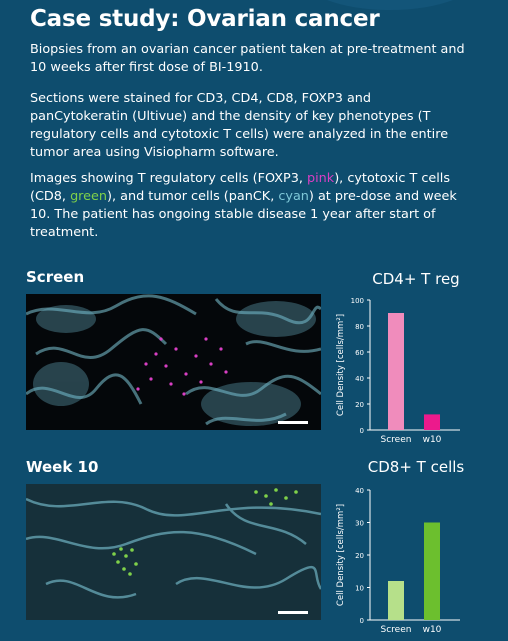 Image resolution: width=508 pixels, height=641 pixels. Describe the element at coordinates (89, 196) in the screenshot. I see `green-word: green` at that location.